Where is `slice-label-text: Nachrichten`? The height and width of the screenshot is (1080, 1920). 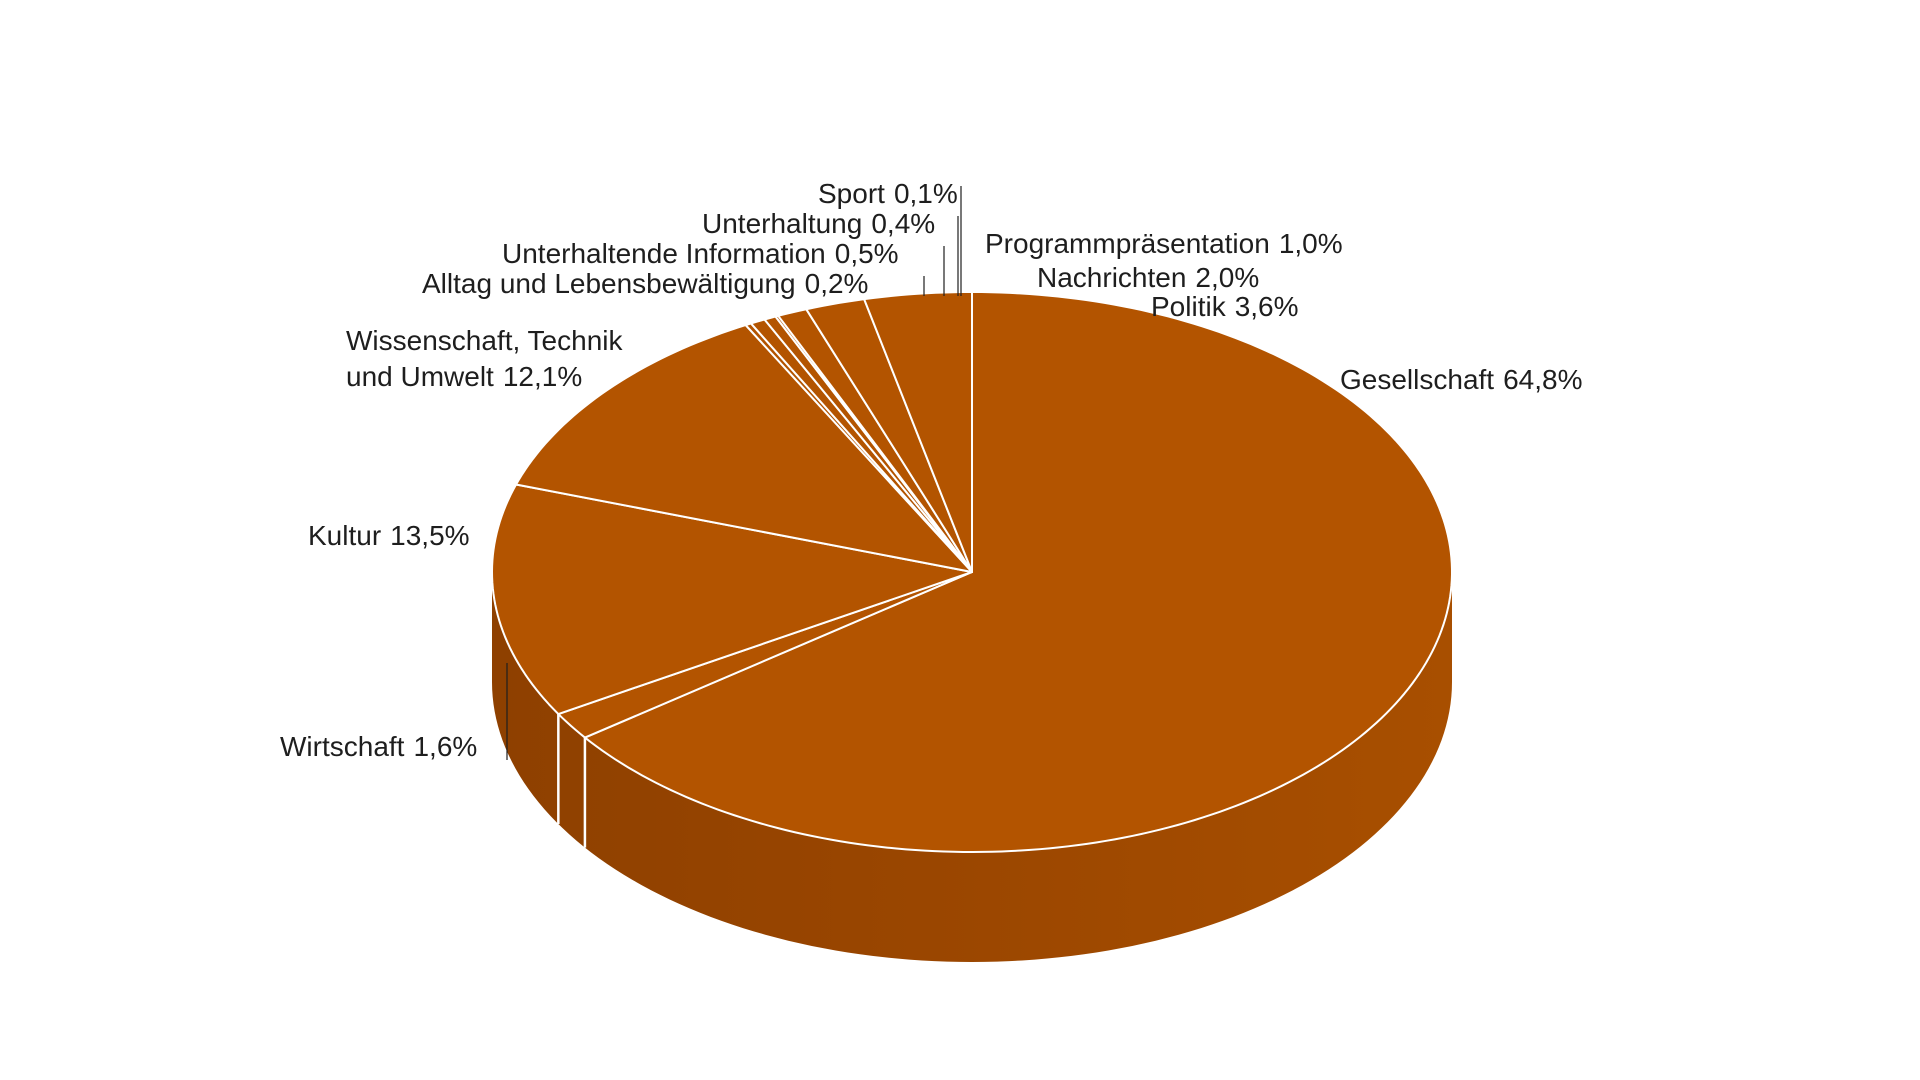
slice-label-text: Nachrichten is located at coordinates (1112, 277).